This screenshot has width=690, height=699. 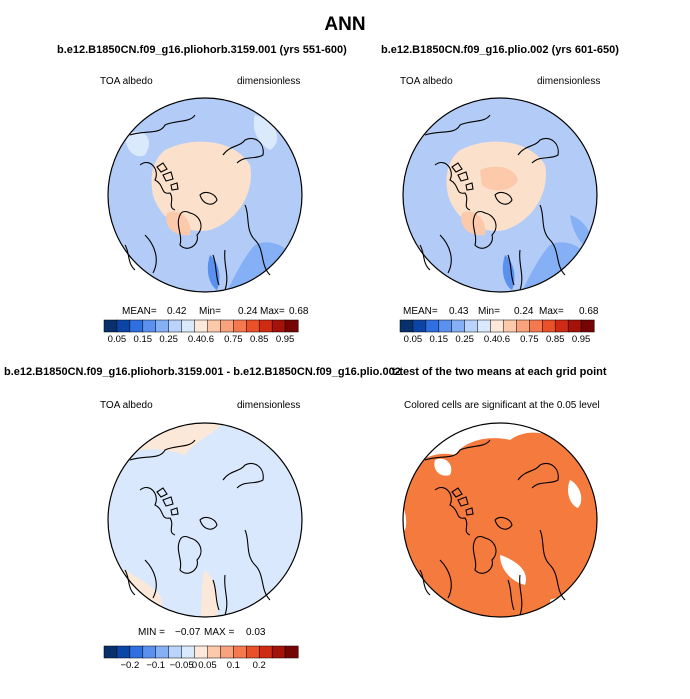 I want to click on max-label: MAX =, so click(x=219, y=632).